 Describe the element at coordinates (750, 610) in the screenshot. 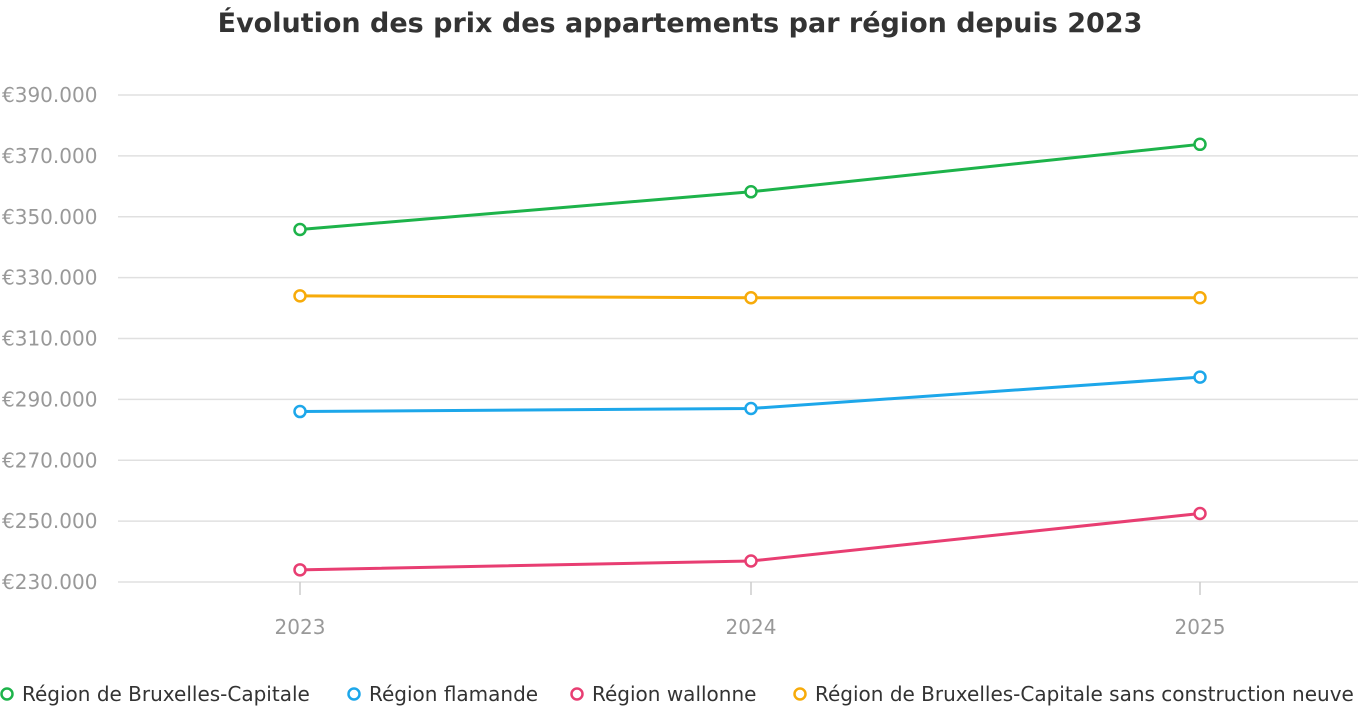

I see `x-axis: 2023 2024 2025` at that location.